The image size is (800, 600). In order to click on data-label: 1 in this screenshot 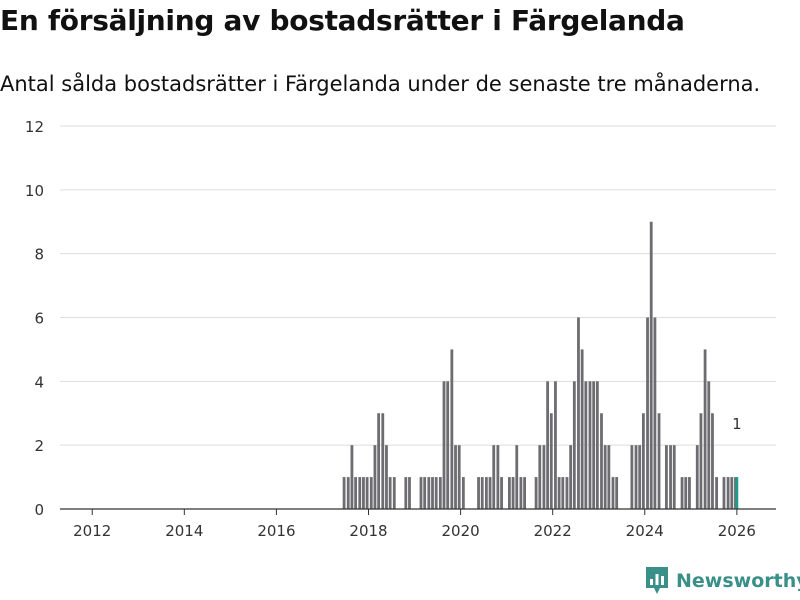, I will do `click(737, 424)`.